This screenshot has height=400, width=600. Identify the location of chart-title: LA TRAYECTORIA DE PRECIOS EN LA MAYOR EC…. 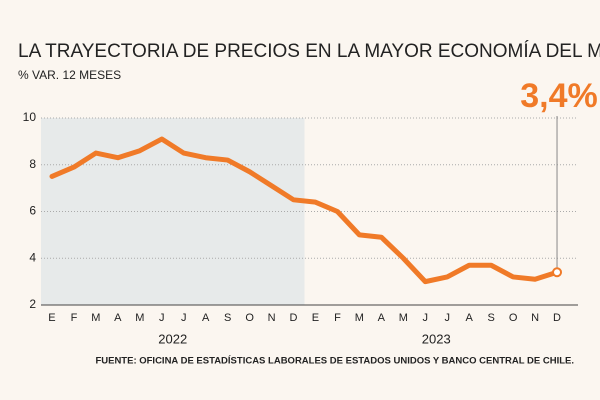
(309, 51).